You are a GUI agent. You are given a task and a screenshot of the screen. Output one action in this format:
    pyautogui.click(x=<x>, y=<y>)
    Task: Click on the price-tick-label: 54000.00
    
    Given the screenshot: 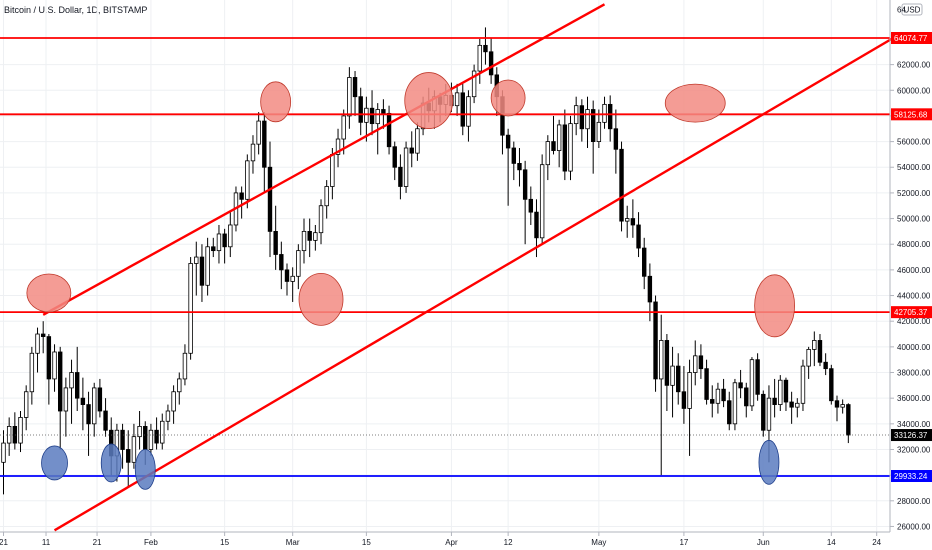 What is the action you would take?
    pyautogui.click(x=914, y=167)
    